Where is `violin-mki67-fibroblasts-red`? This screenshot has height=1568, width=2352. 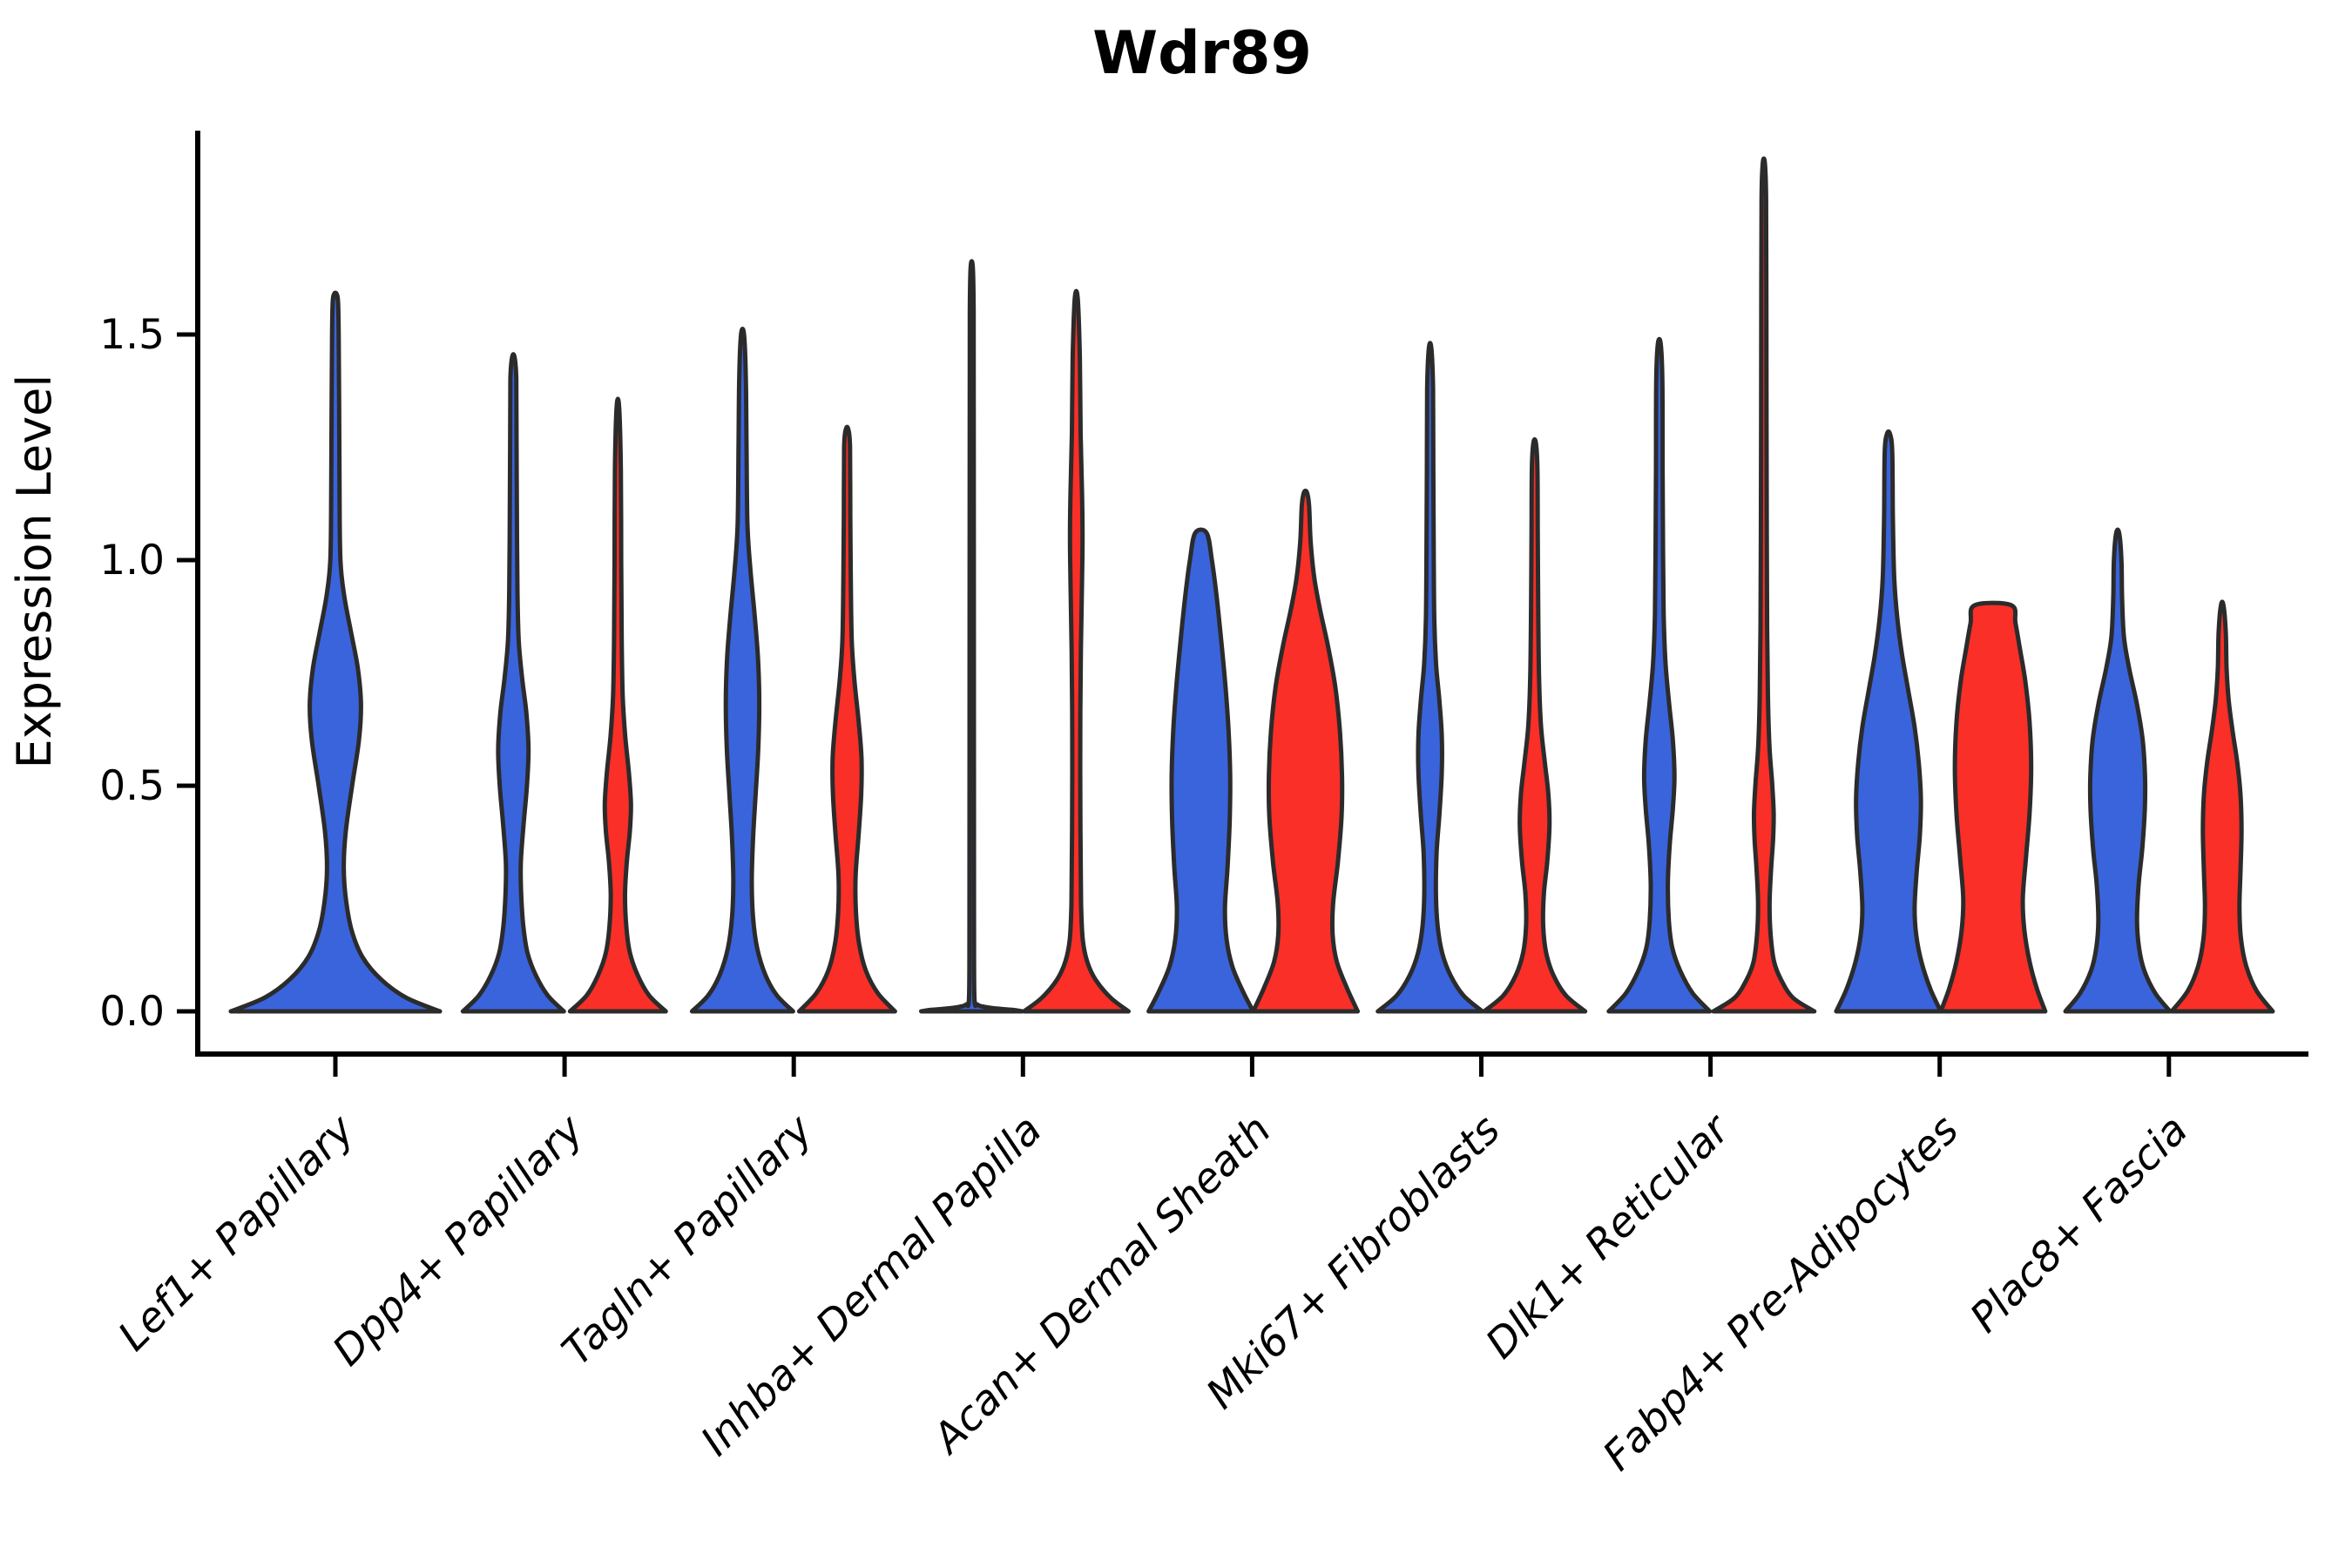
violin-mki67-fibroblasts-red is located at coordinates (1535, 725).